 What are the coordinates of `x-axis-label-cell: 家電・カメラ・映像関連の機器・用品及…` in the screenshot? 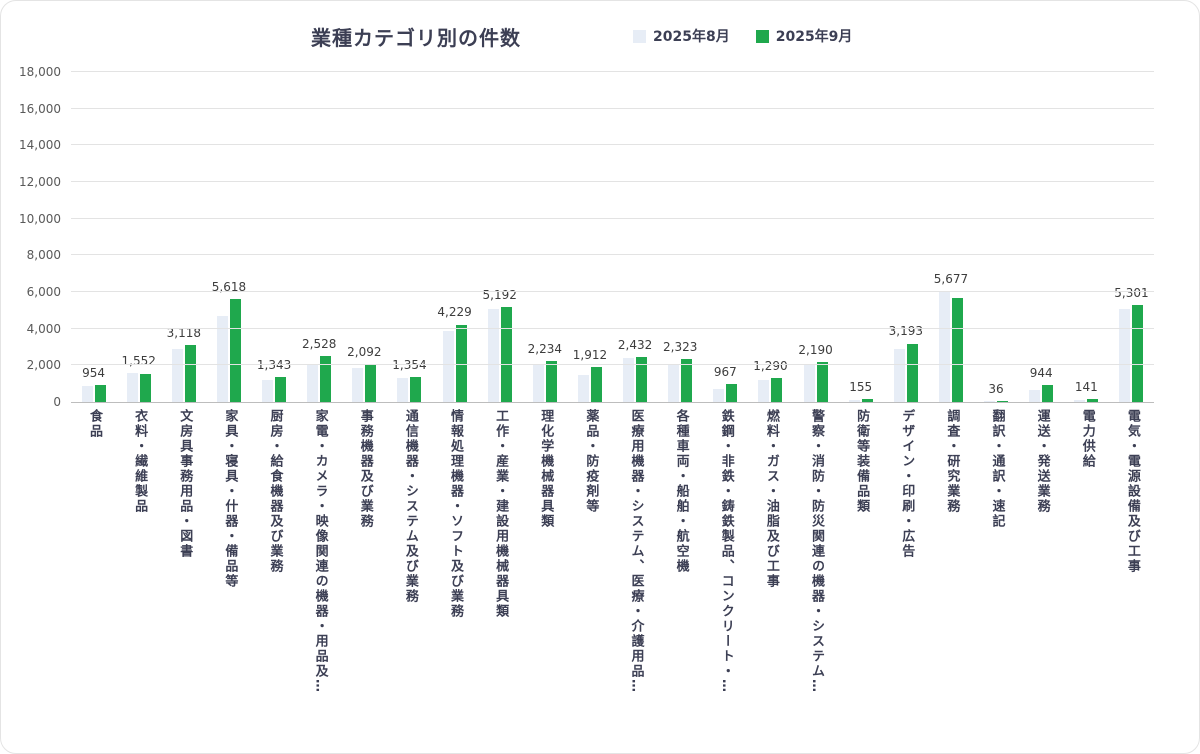 It's located at (319, 559).